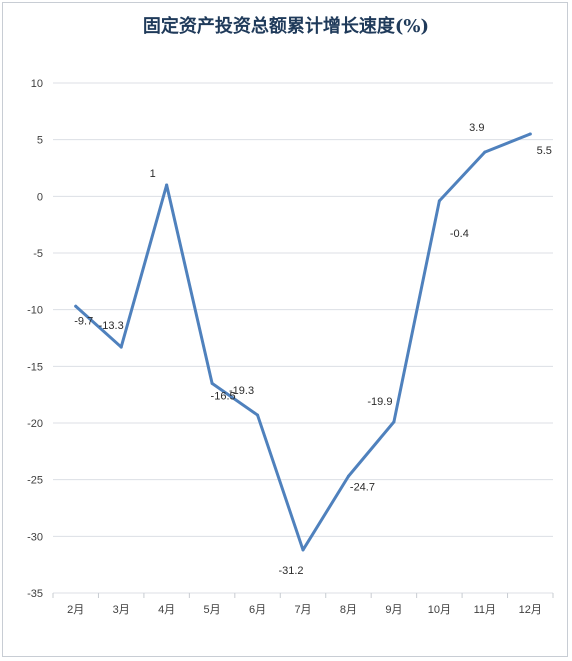 This screenshot has height=661, width=572. Describe the element at coordinates (379, 402) in the screenshot. I see `data-label: -19.9` at that location.